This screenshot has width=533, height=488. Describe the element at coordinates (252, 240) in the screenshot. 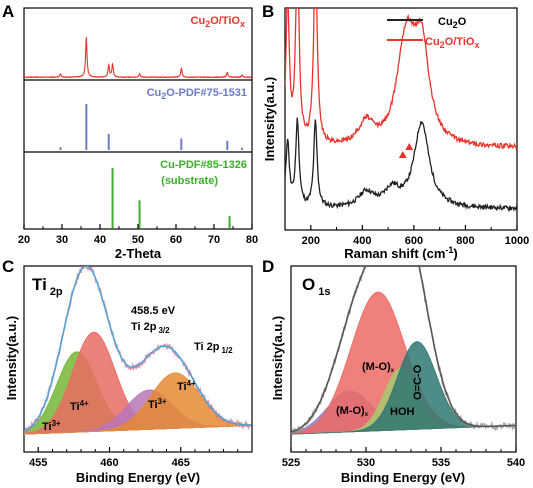

I see `x-tick-label: 80` at that location.